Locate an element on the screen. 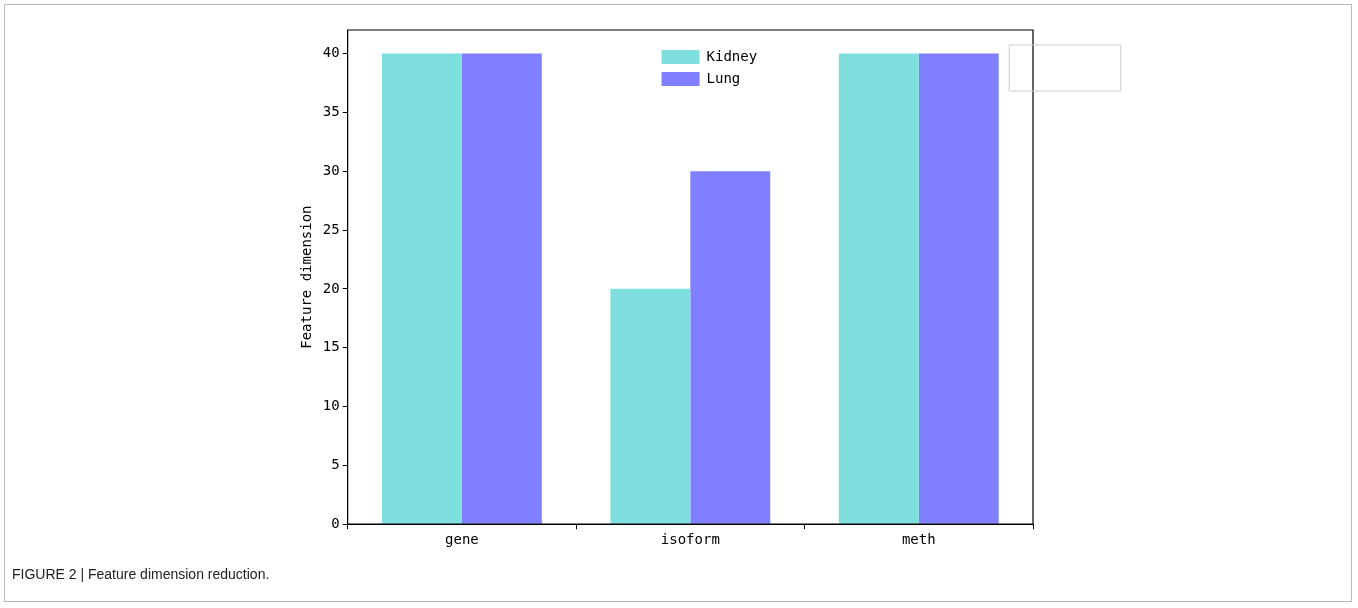 Image resolution: width=1358 pixels, height=608 pixels. x-tick-label: isoform is located at coordinates (690, 539).